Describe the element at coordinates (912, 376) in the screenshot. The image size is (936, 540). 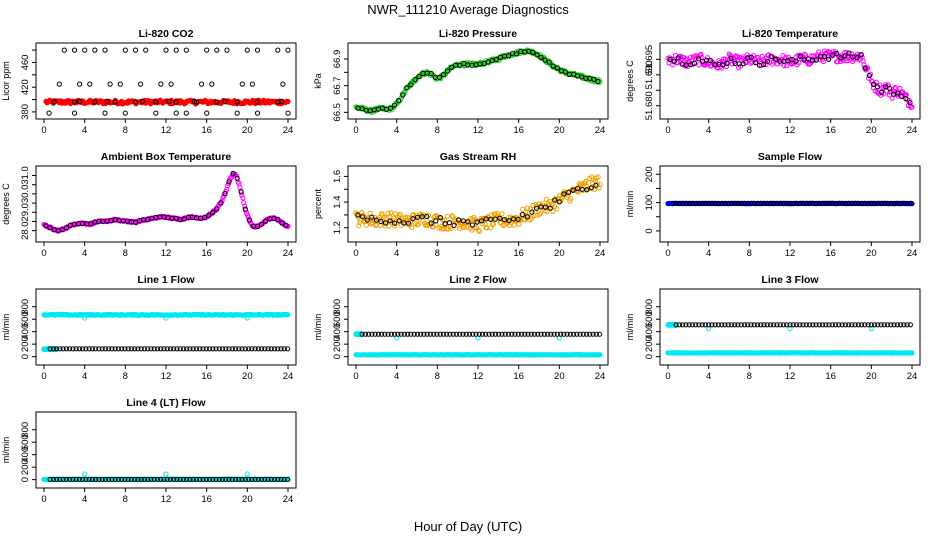
I see `x-tick-label: 24` at that location.